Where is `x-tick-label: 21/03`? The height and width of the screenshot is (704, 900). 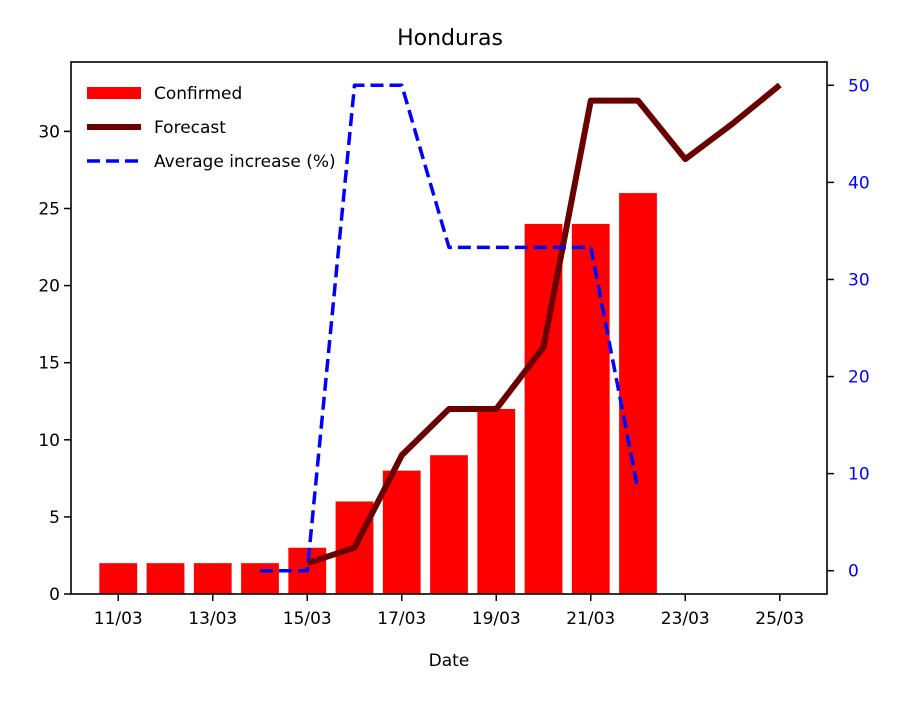 x-tick-label: 21/03 is located at coordinates (590, 619).